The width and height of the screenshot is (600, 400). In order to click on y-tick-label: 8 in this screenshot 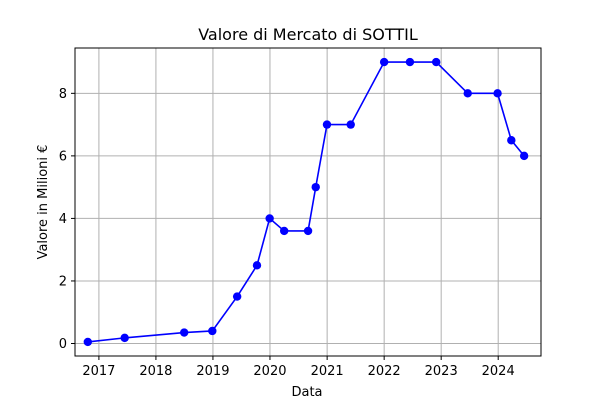, I will do `click(63, 94)`.